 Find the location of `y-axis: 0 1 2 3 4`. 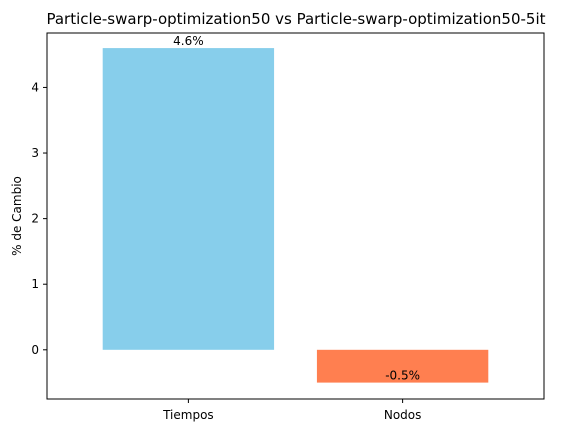

y-axis: 0 1 2 3 4 is located at coordinates (39, 218).